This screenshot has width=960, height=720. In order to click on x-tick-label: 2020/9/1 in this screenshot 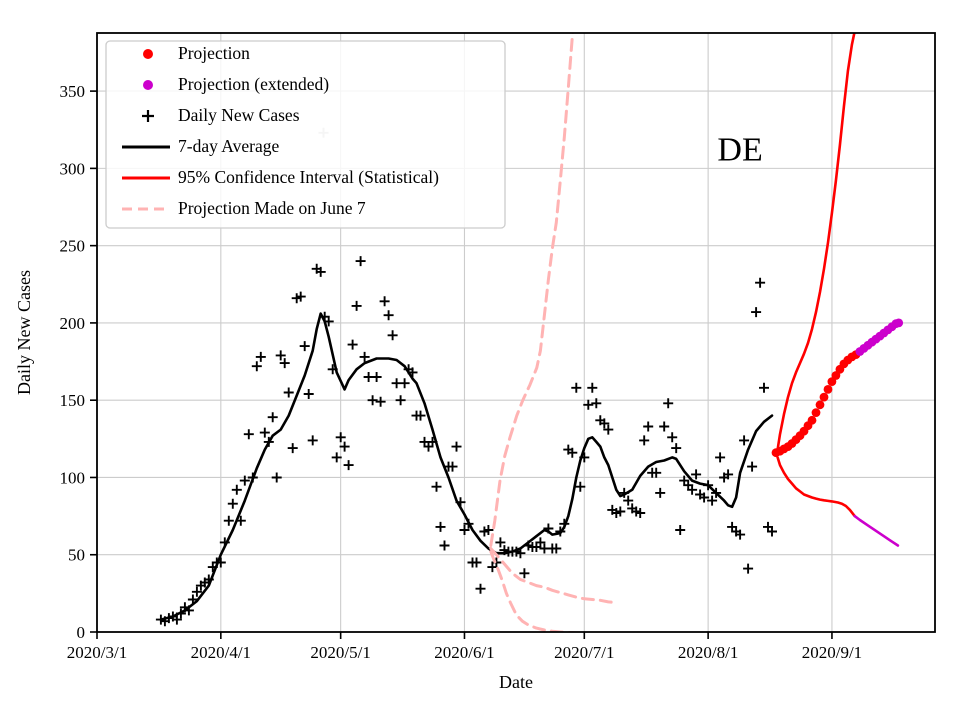, I will do `click(832, 652)`.